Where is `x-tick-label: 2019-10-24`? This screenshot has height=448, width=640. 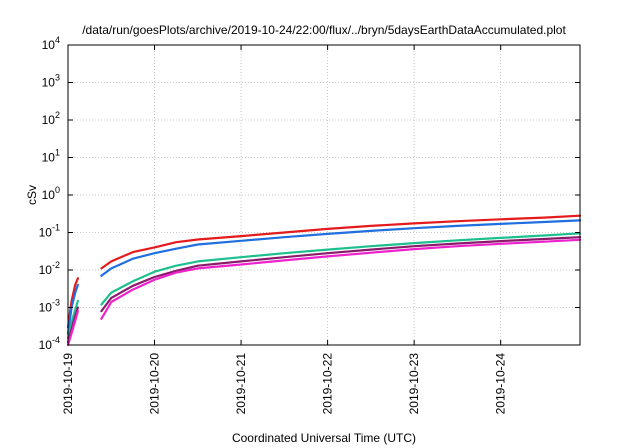
x-tick-label: 2019-10-24 is located at coordinates (501, 384).